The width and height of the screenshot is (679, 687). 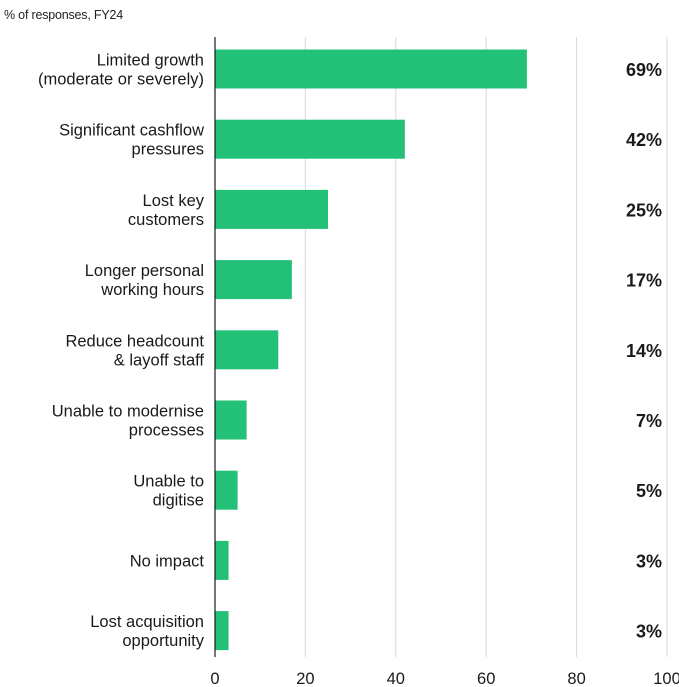 I want to click on x-tick-label: 60, so click(x=486, y=678).